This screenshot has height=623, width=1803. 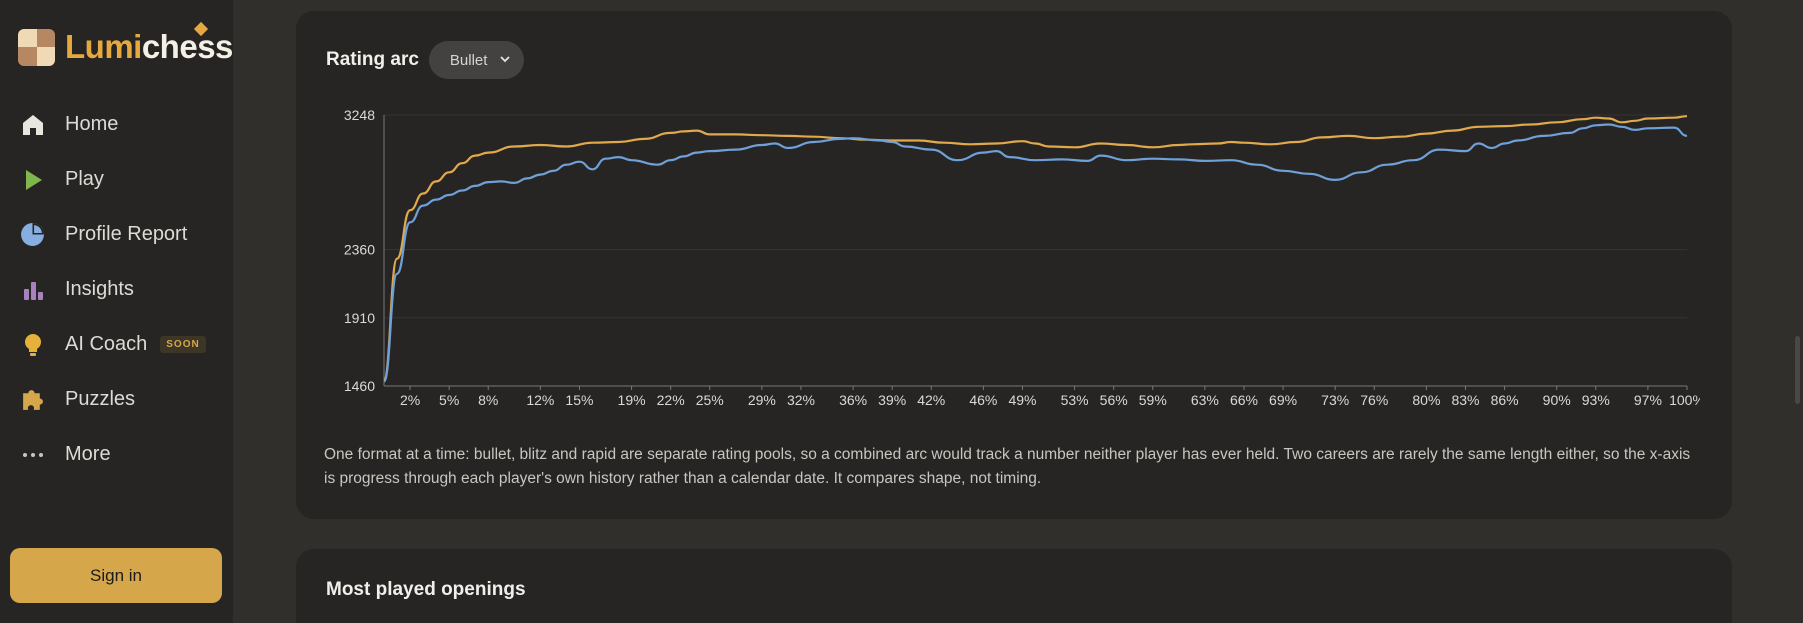 What do you see at coordinates (32, 124) in the screenshot?
I see `home-icon` at bounding box center [32, 124].